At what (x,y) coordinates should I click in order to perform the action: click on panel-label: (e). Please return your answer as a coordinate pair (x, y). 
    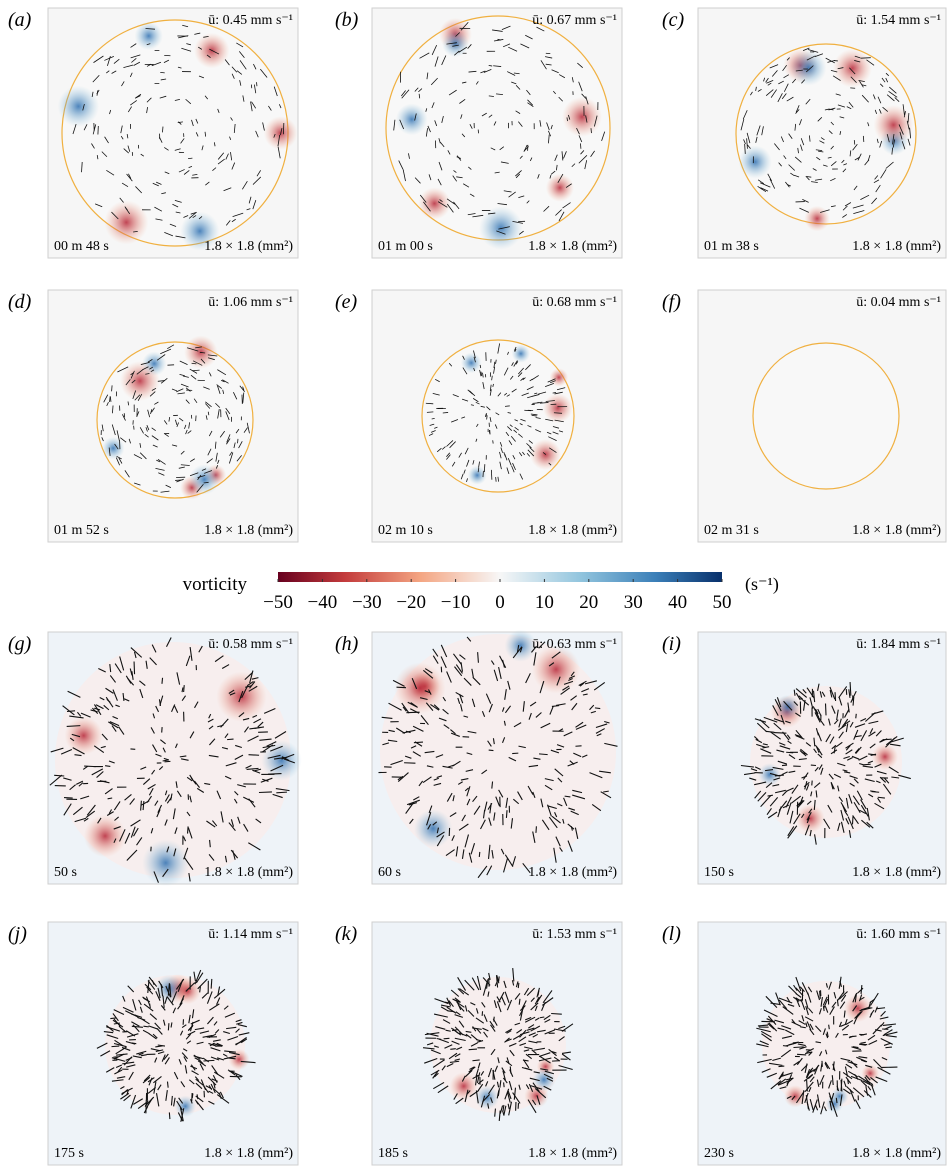
    Looking at the image, I should click on (346, 302).